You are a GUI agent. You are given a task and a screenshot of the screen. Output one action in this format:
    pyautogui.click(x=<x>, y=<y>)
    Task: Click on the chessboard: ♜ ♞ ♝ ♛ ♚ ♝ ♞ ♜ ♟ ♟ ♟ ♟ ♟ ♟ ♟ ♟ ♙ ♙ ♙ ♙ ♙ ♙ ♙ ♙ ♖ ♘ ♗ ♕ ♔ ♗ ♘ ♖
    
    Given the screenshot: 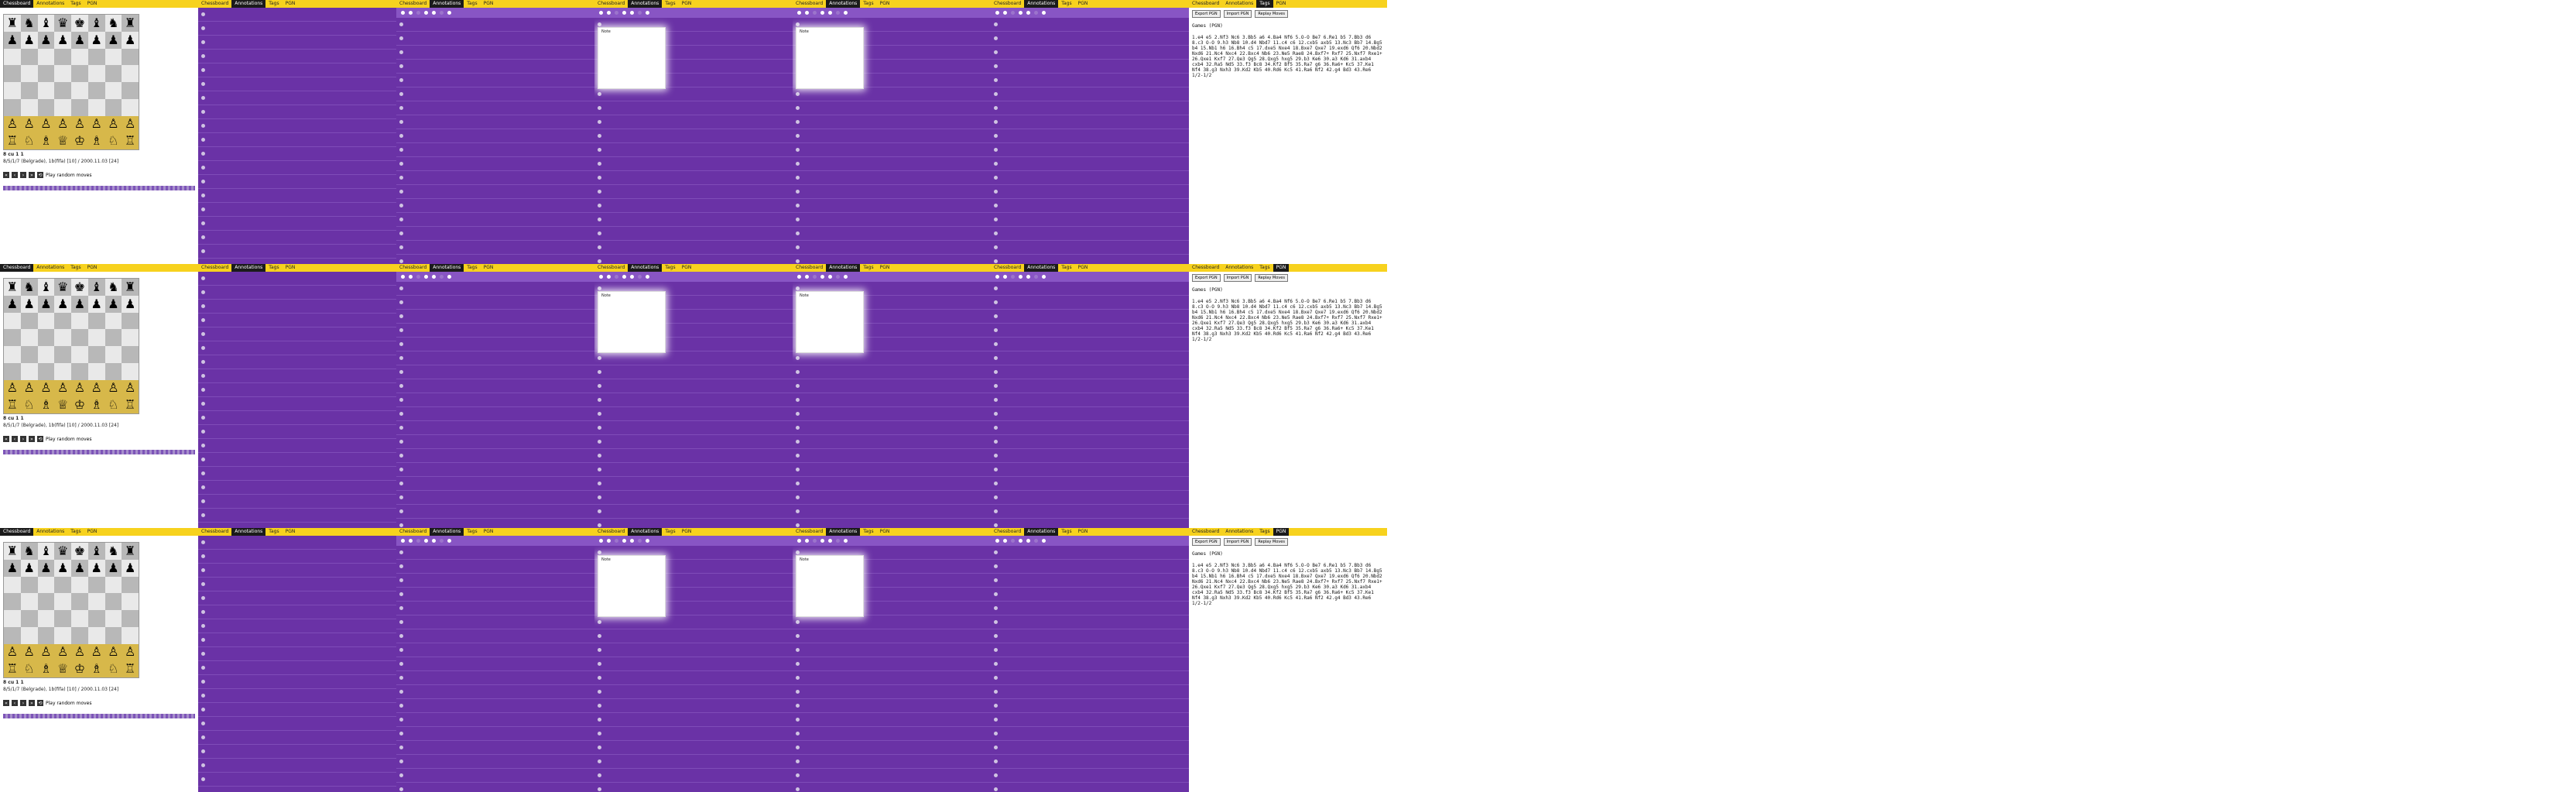 What is the action you would take?
    pyautogui.click(x=71, y=610)
    